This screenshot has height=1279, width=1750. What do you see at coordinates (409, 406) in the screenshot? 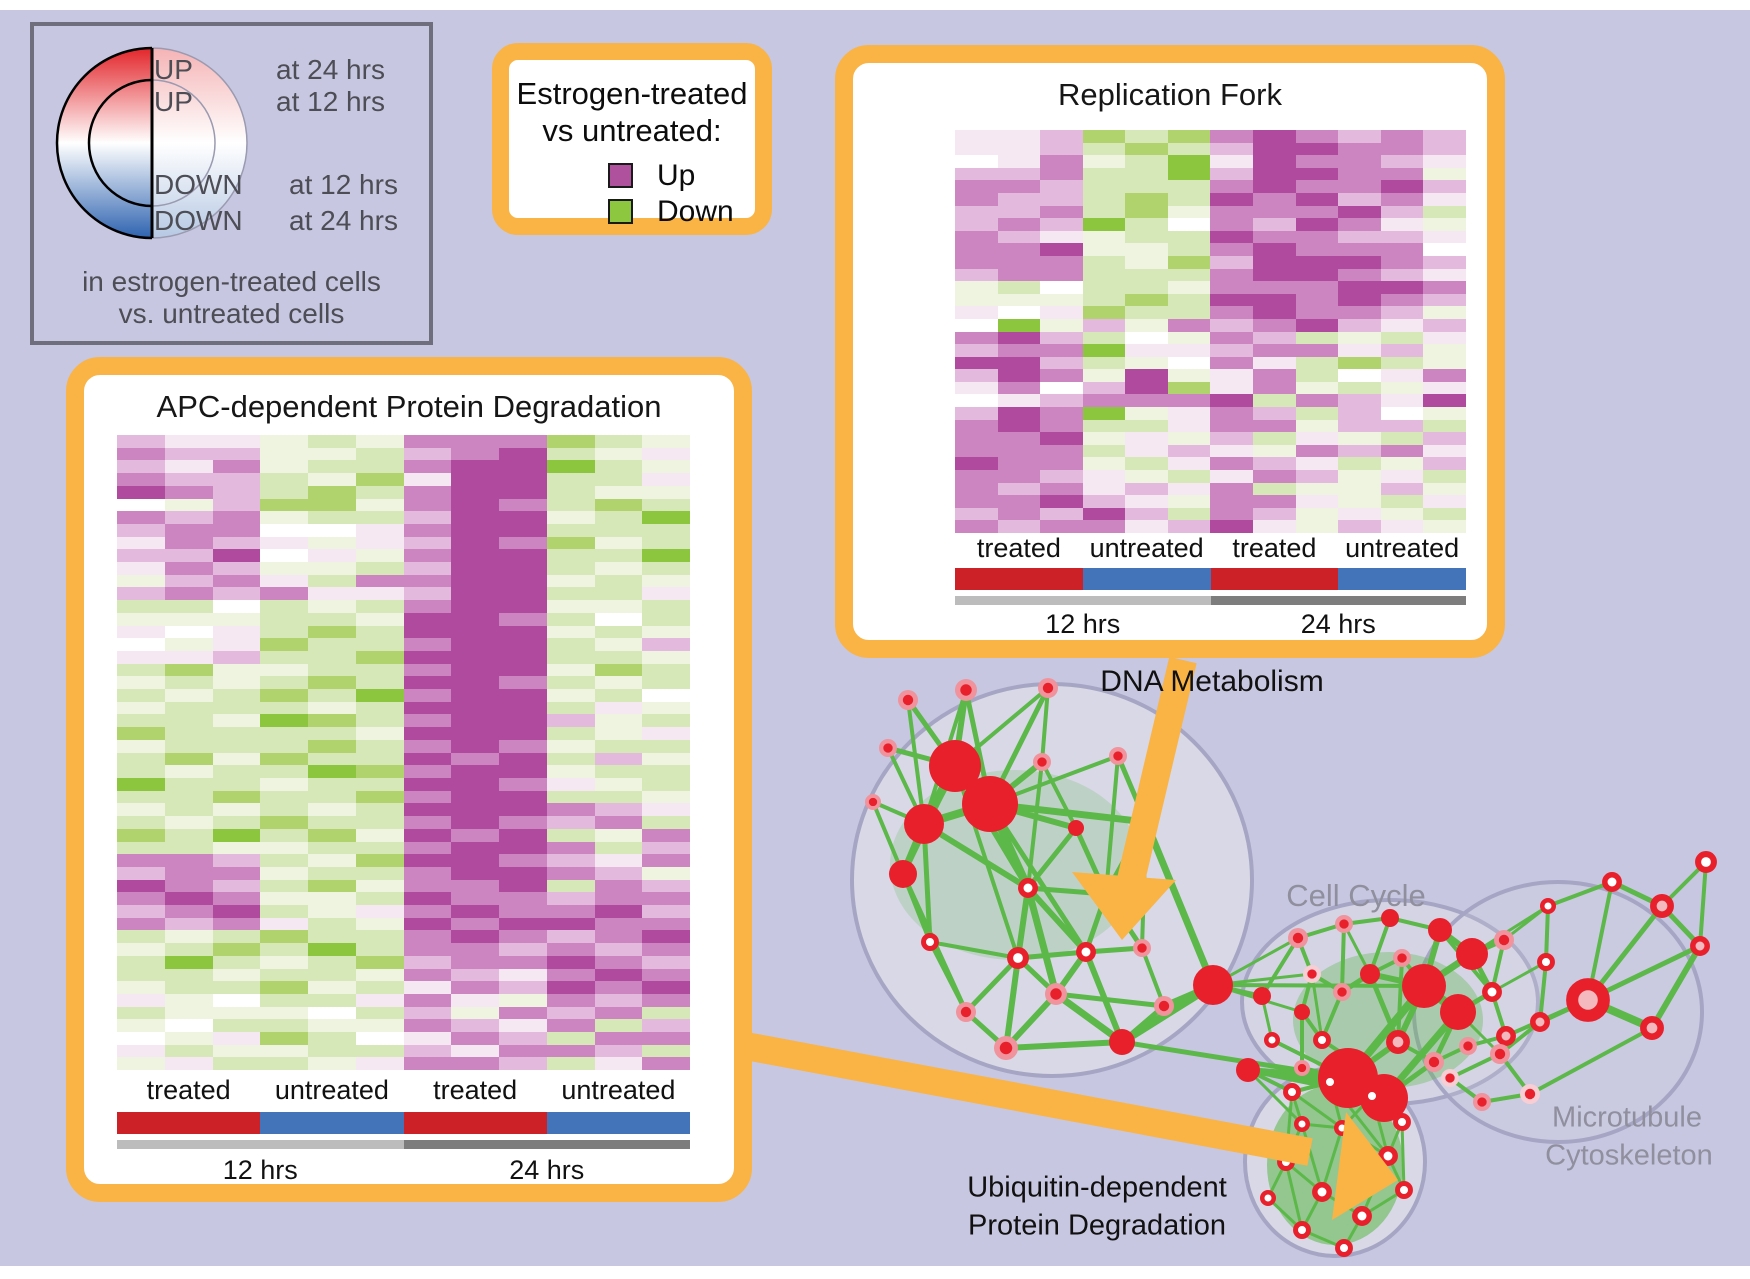
I see `apc-panel-title: APC-dependent Protein Degradation` at bounding box center [409, 406].